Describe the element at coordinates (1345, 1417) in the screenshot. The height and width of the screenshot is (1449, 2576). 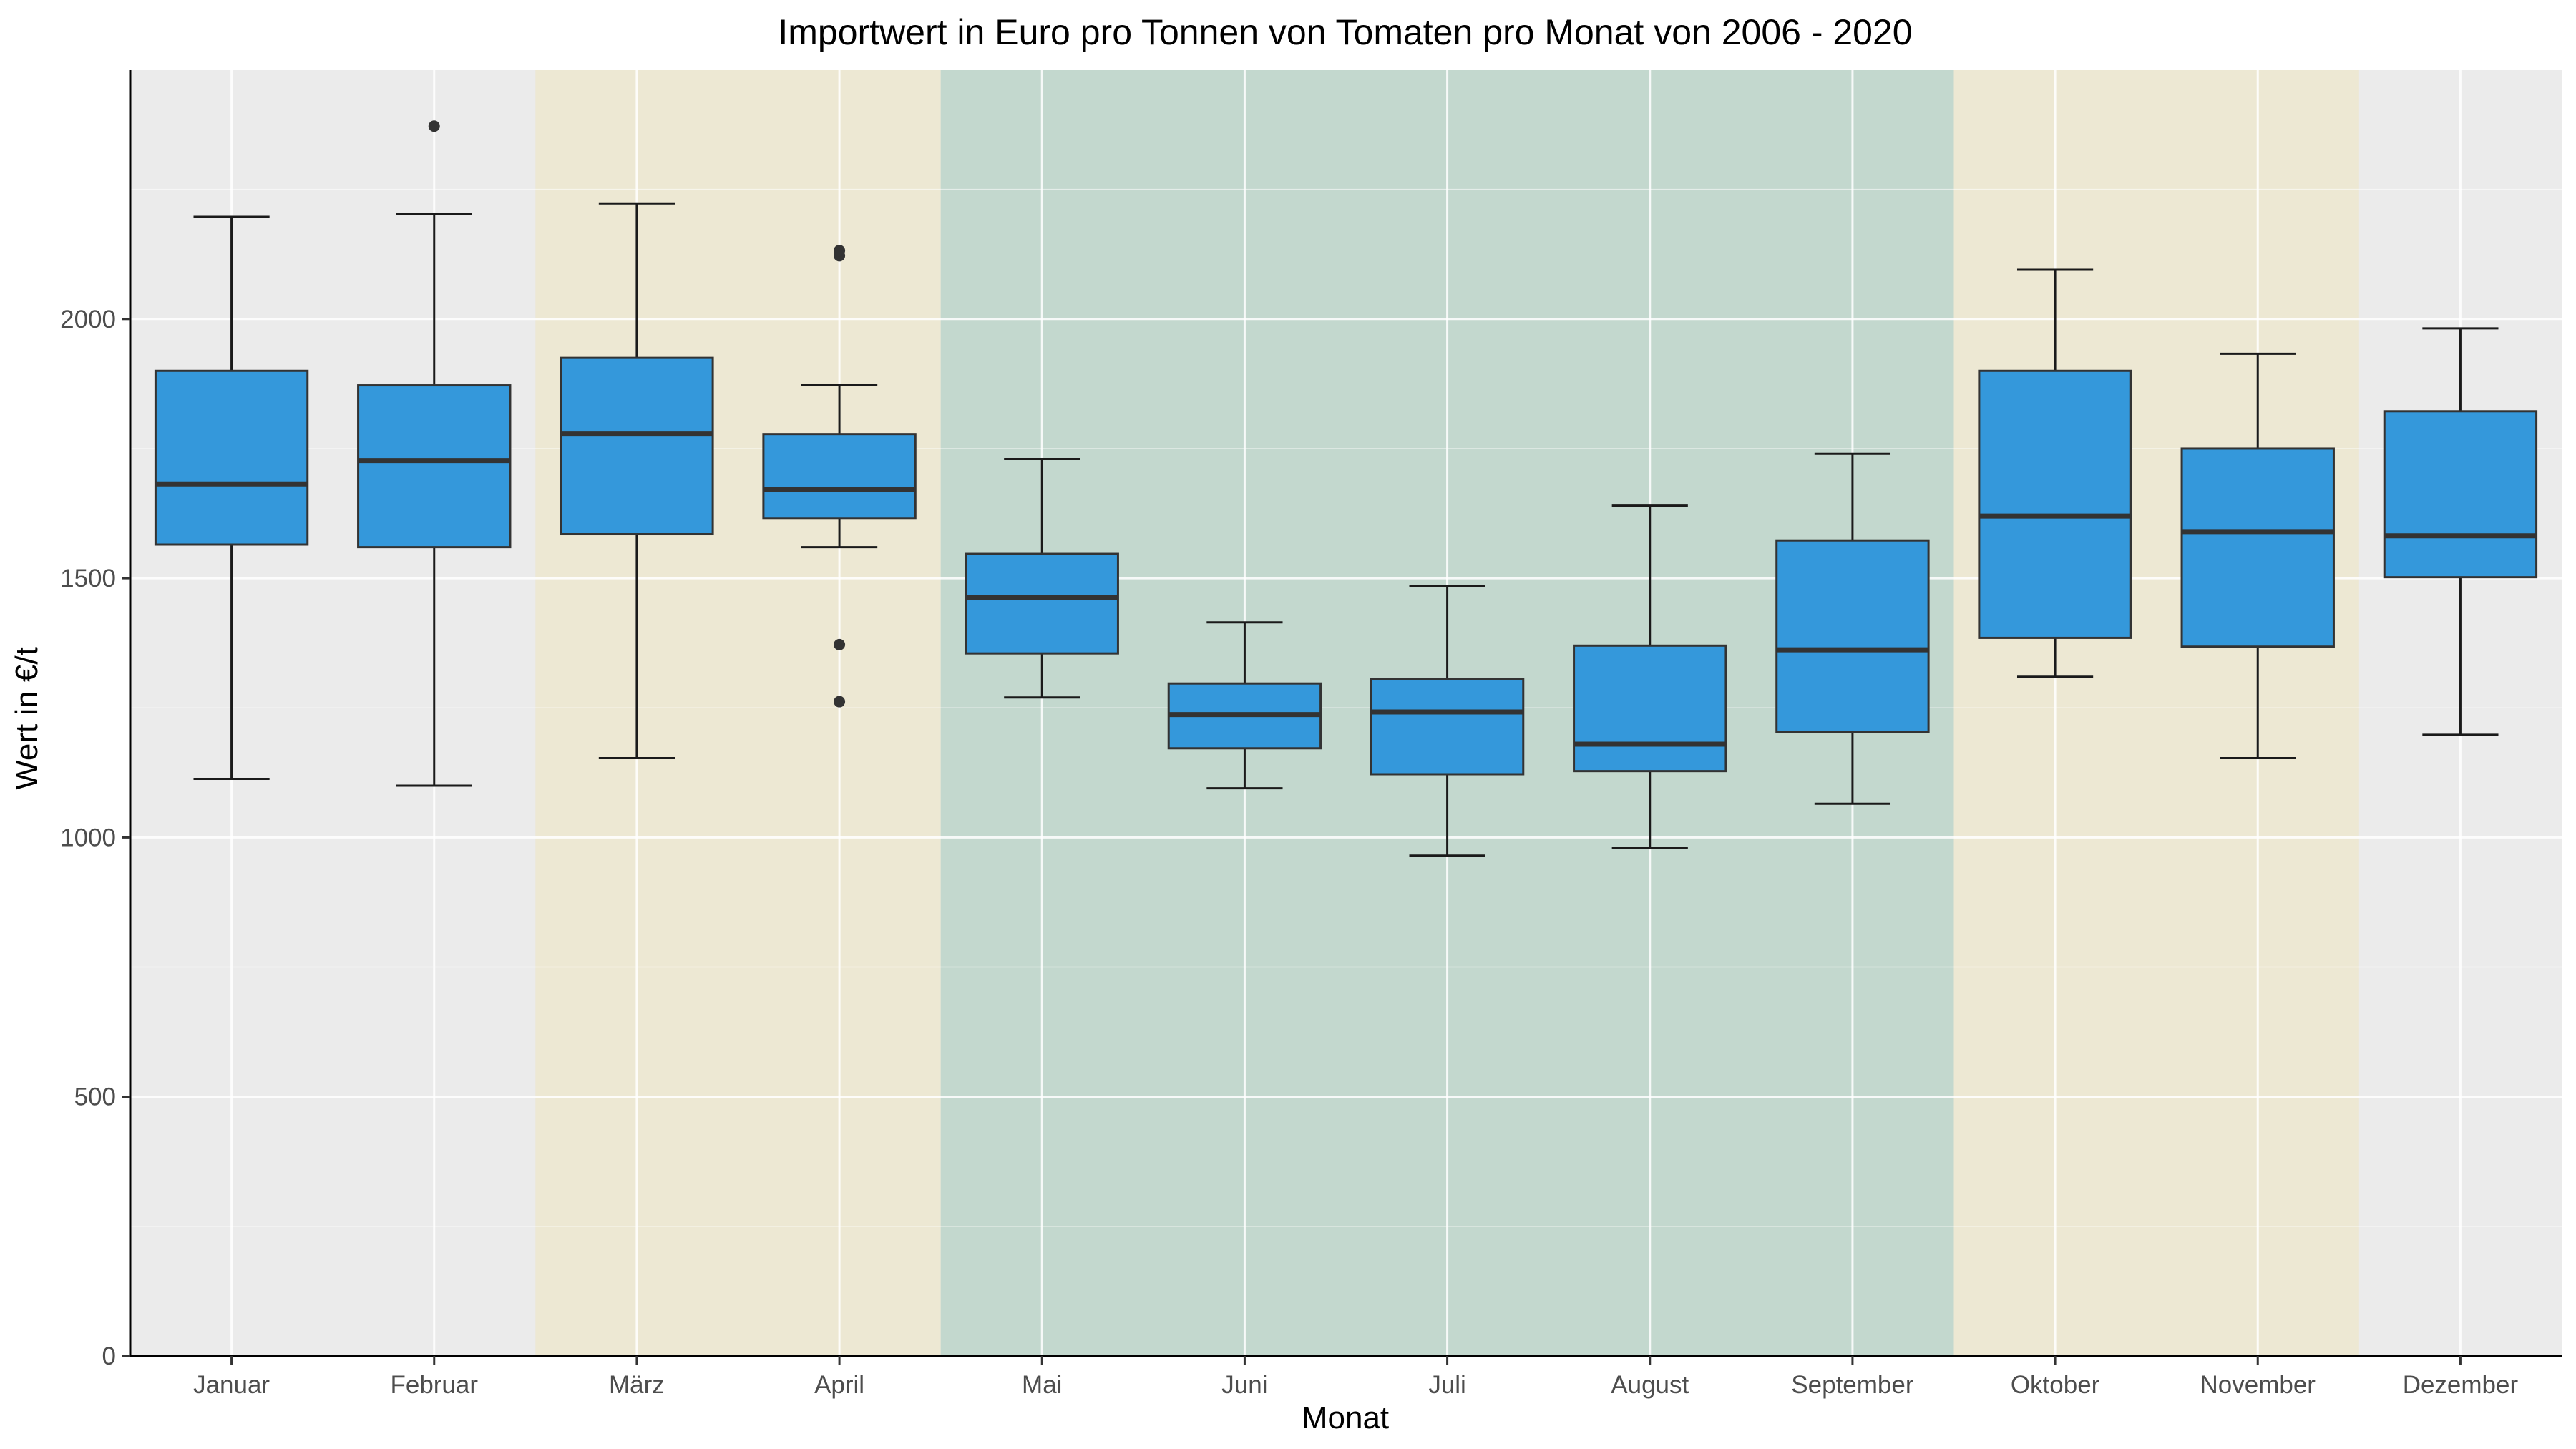
I see `x-axis-title: Monat` at that location.